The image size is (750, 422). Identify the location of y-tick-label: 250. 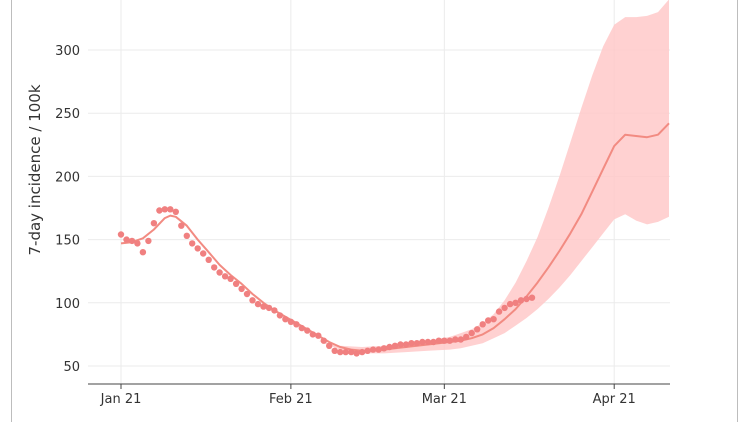
(67, 114).